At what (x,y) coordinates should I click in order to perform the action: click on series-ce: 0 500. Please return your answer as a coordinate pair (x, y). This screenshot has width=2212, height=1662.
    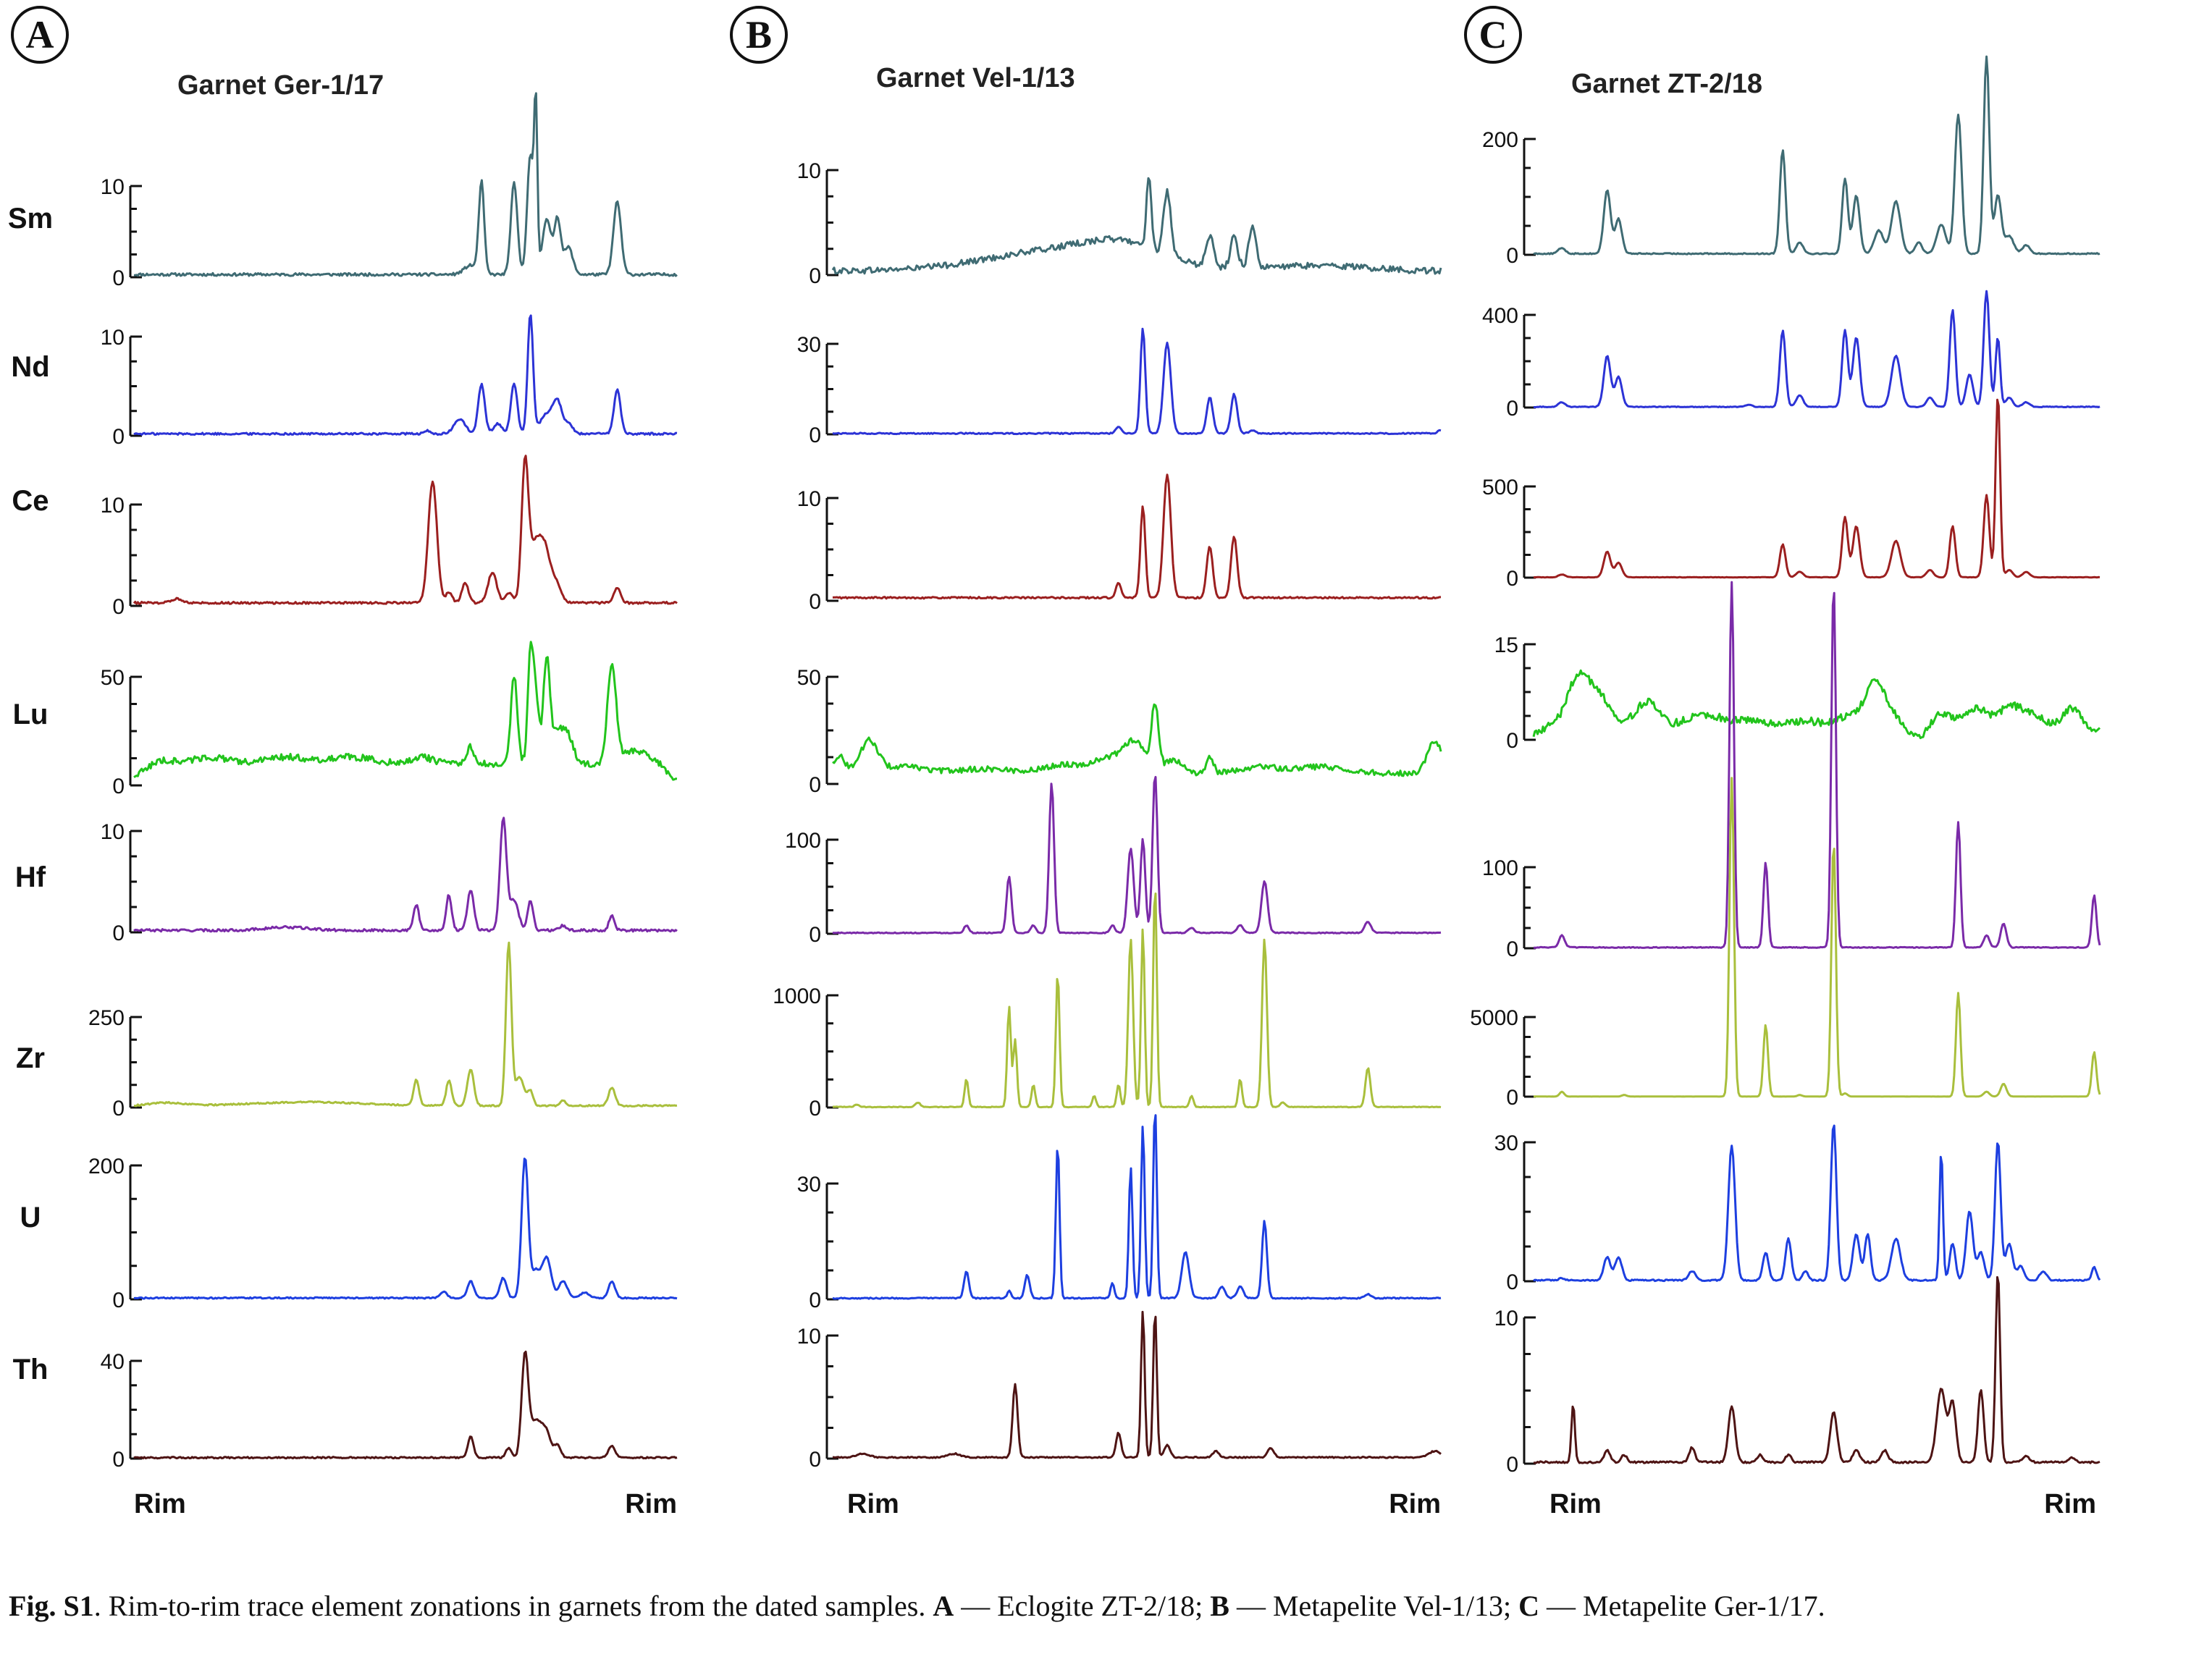
    Looking at the image, I should click on (1791, 495).